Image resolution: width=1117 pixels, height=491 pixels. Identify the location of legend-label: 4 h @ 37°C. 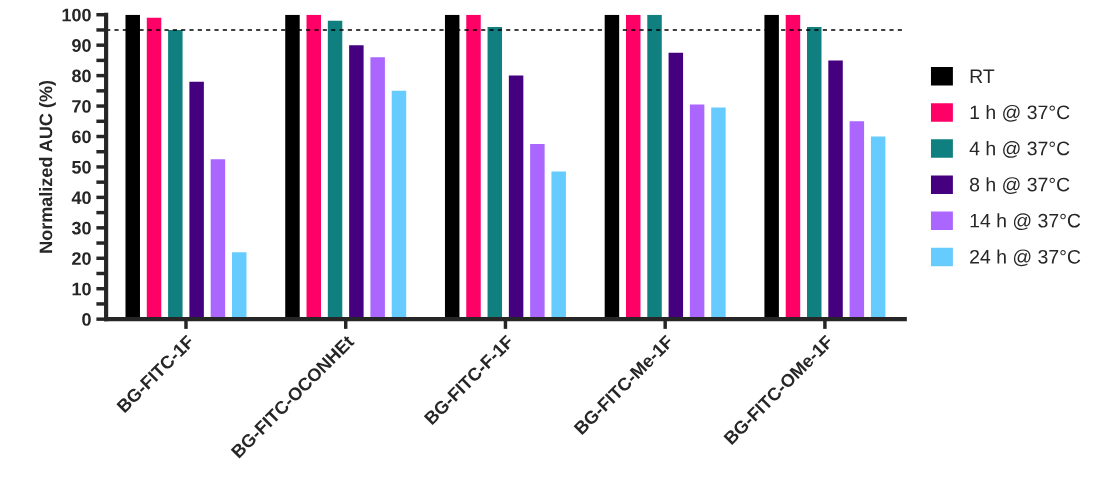
(1019, 149).